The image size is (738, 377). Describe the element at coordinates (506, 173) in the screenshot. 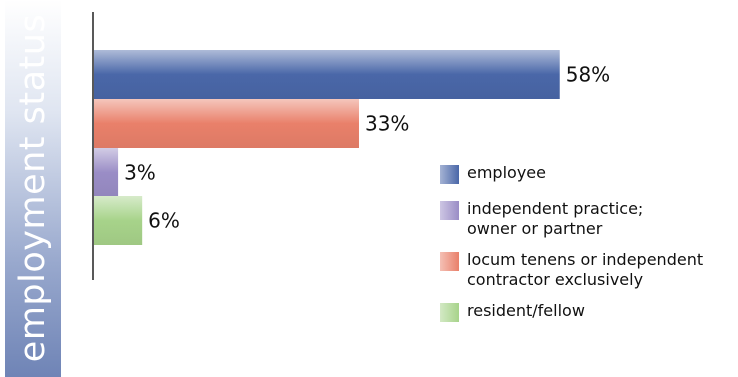

I see `legend-label: employee` at that location.